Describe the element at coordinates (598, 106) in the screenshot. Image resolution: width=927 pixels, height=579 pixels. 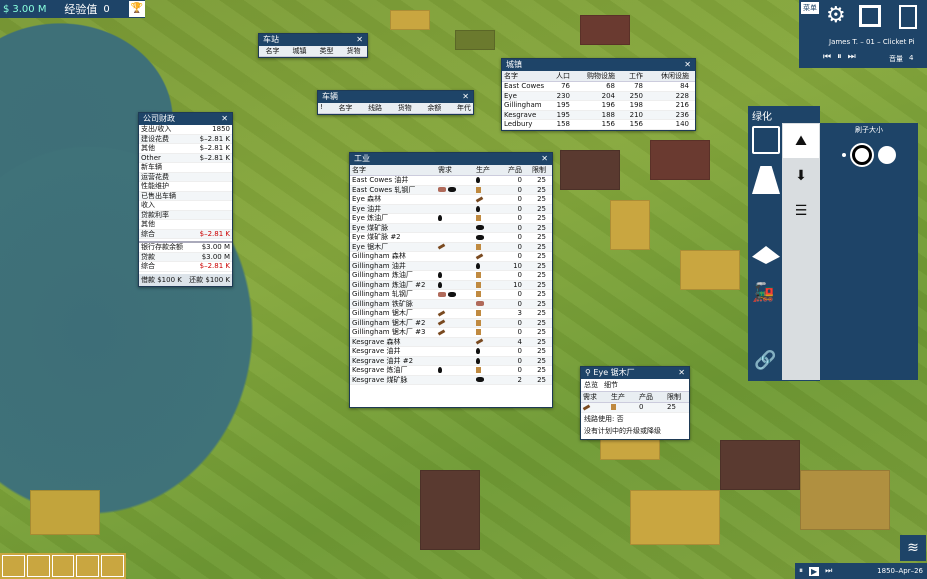
I see `table-row: Gillingham 195 196 198 216` at that location.